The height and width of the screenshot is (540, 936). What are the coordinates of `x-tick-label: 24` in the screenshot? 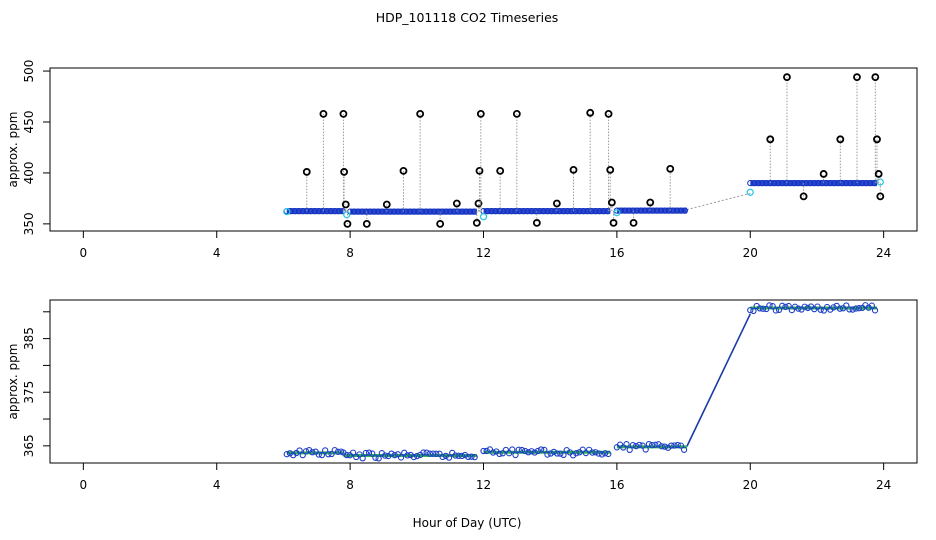 It's located at (883, 485).